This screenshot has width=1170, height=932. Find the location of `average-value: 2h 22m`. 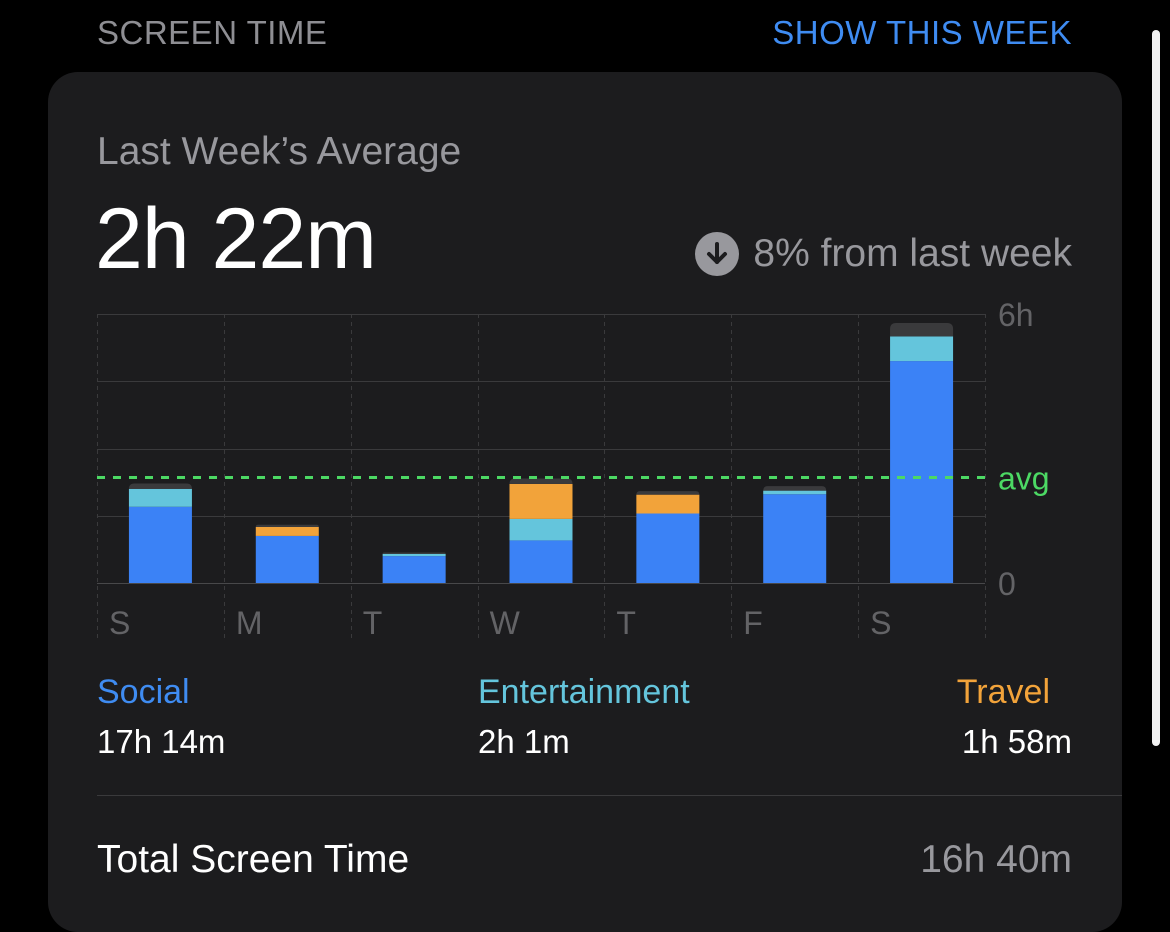

average-value: 2h 22m is located at coordinates (236, 239).